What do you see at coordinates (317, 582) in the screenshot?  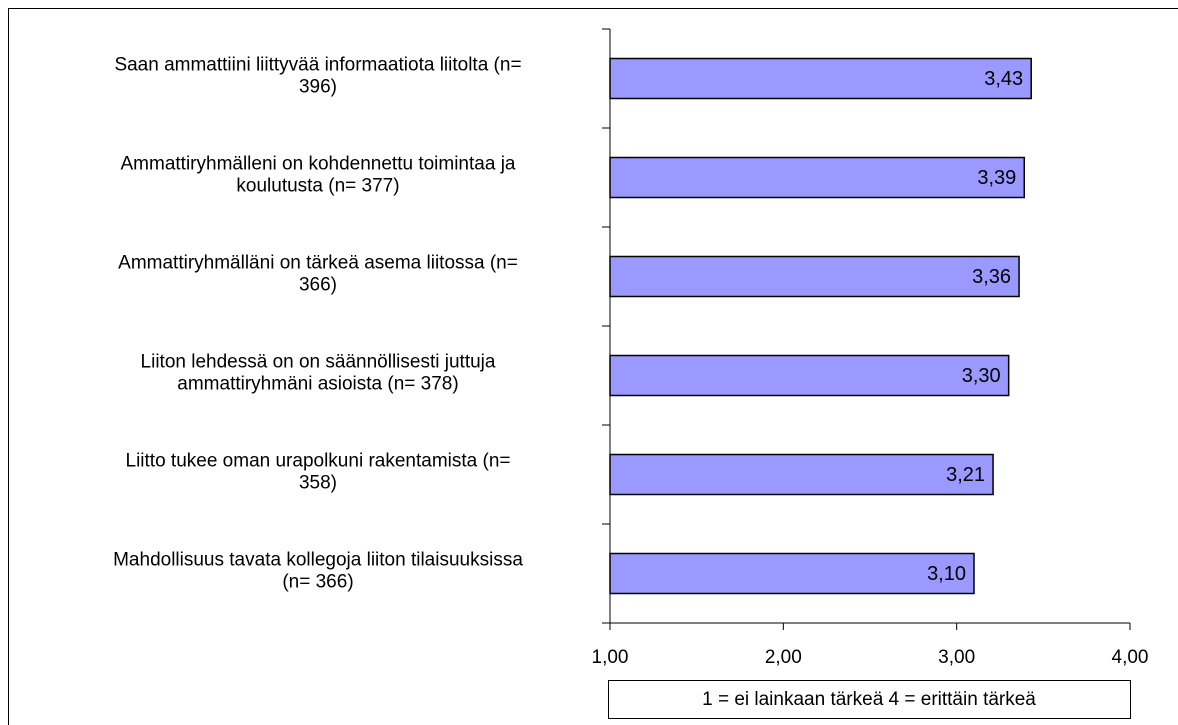 I see `category-label: (n= 366)` at bounding box center [317, 582].